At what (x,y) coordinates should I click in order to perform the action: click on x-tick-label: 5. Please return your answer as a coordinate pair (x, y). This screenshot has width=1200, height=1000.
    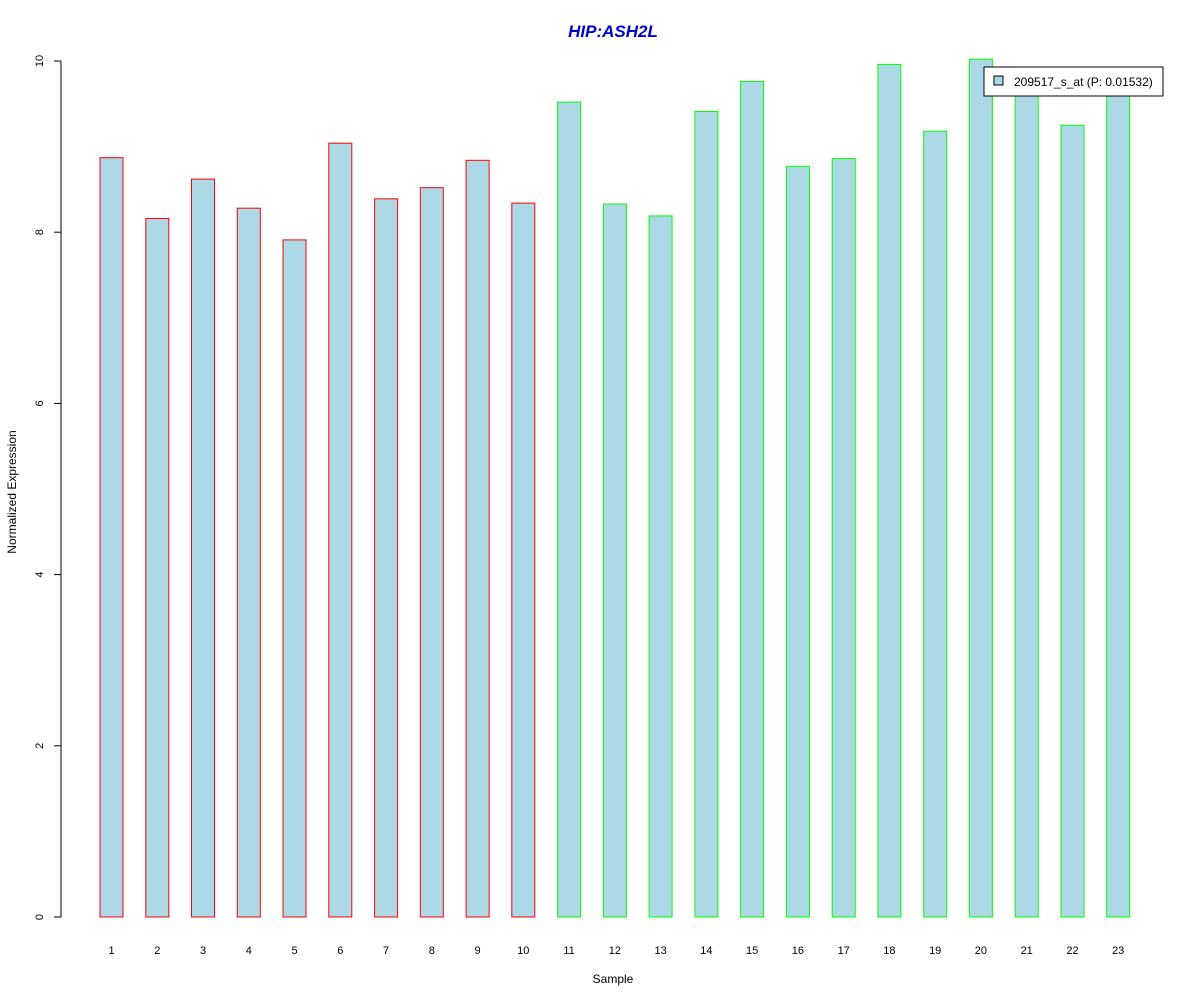
    Looking at the image, I should click on (294, 951).